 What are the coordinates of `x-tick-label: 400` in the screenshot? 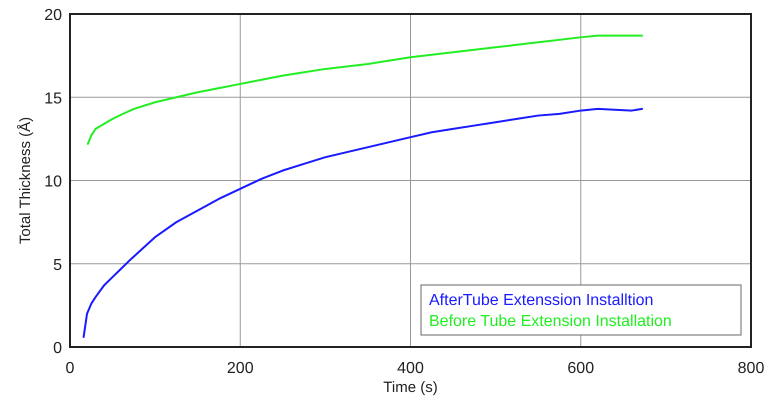 It's located at (410, 368).